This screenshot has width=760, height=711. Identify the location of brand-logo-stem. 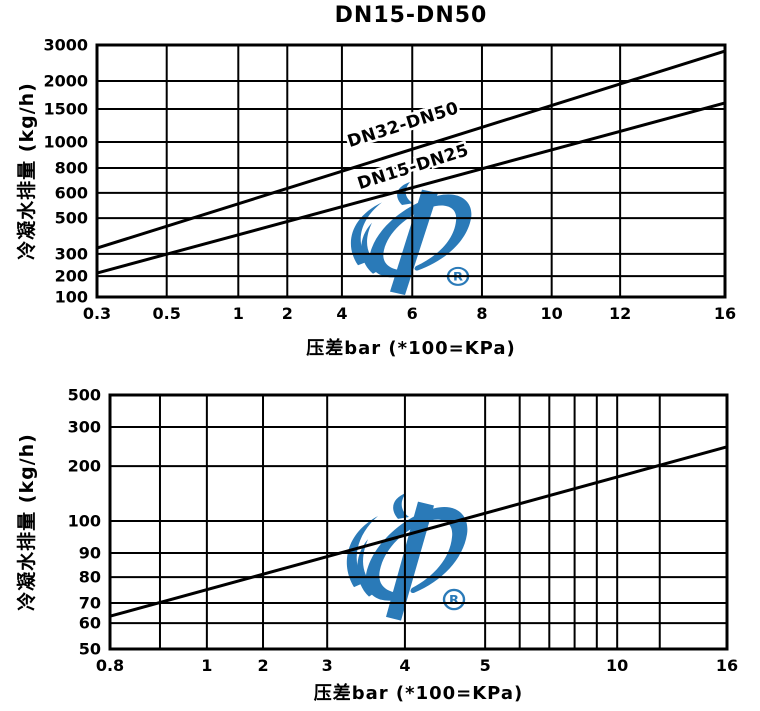
(414, 242).